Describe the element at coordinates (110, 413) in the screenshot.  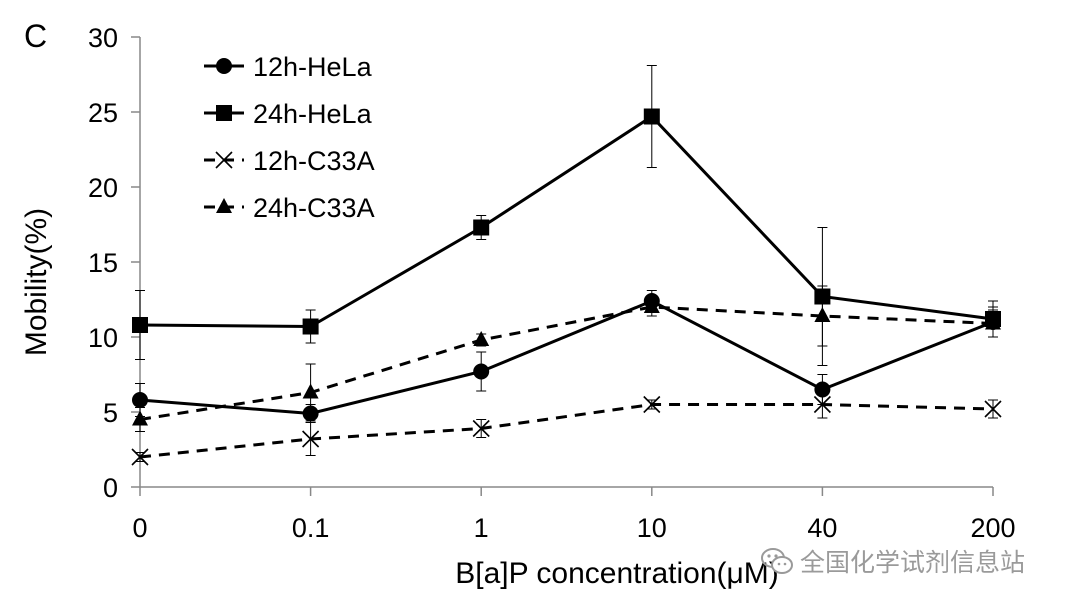
I see `y-tick-label: 5` at that location.